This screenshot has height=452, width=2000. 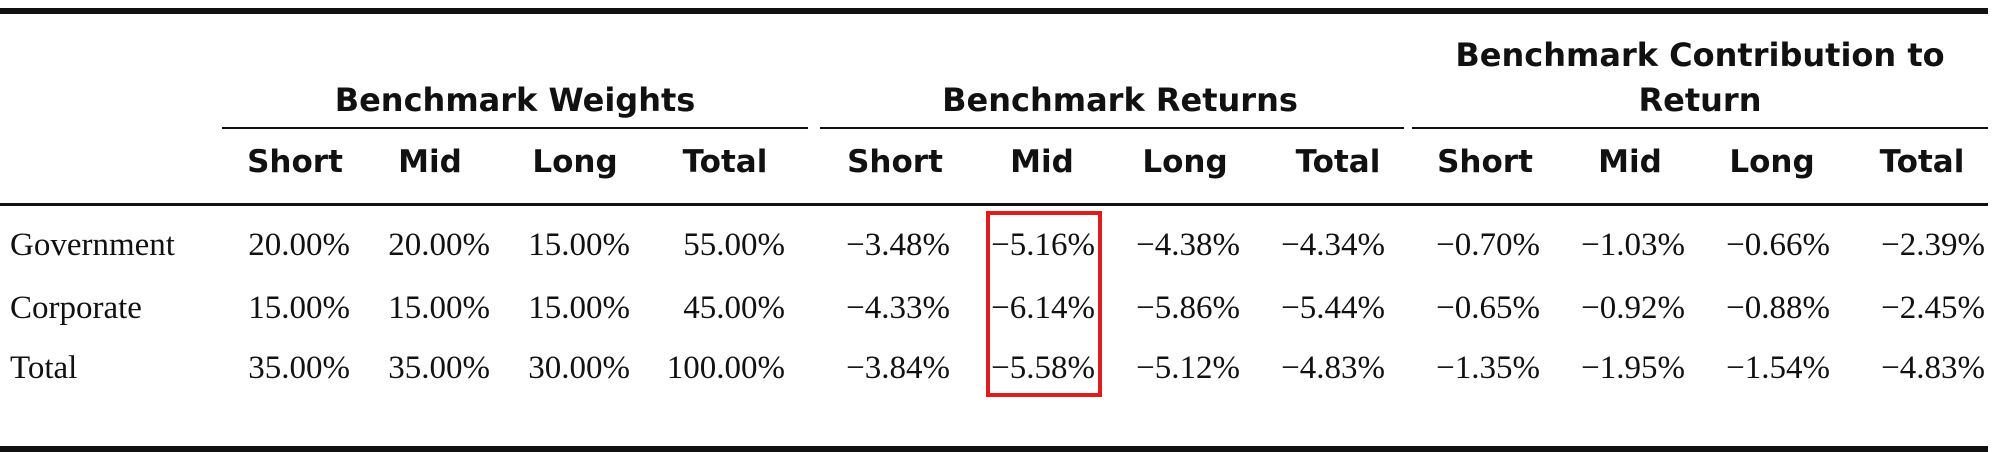 What do you see at coordinates (994, 204) in the screenshot?
I see `header-rule` at bounding box center [994, 204].